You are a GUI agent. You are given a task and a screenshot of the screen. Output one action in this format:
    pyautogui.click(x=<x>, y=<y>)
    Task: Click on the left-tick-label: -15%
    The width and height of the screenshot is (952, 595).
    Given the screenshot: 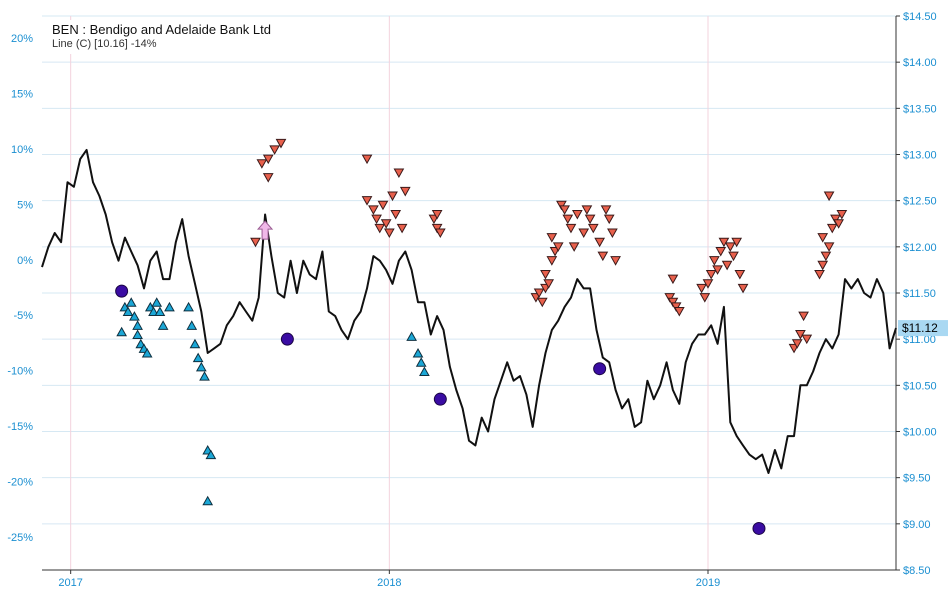 What is the action you would take?
    pyautogui.click(x=20, y=427)
    